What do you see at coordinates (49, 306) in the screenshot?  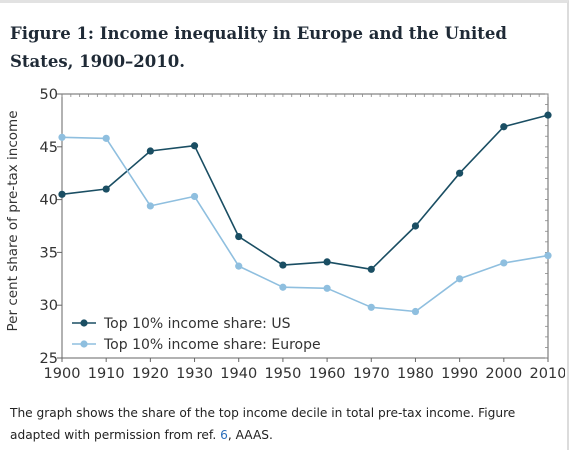 I see `y-tick-label: 30` at bounding box center [49, 306].